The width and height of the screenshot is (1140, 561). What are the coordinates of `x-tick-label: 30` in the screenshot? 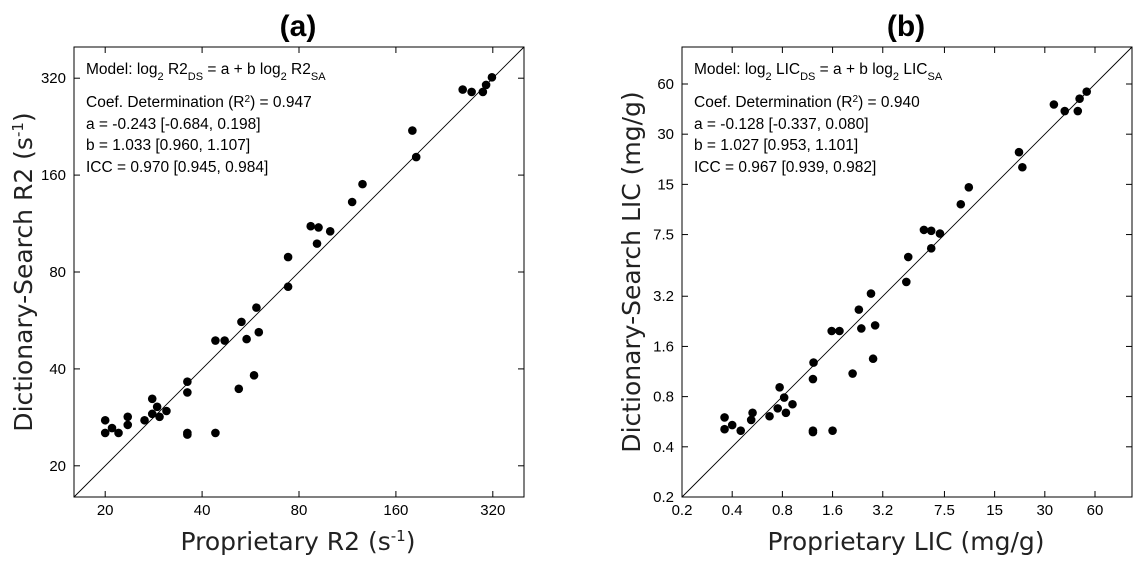 It's located at (1044, 510).